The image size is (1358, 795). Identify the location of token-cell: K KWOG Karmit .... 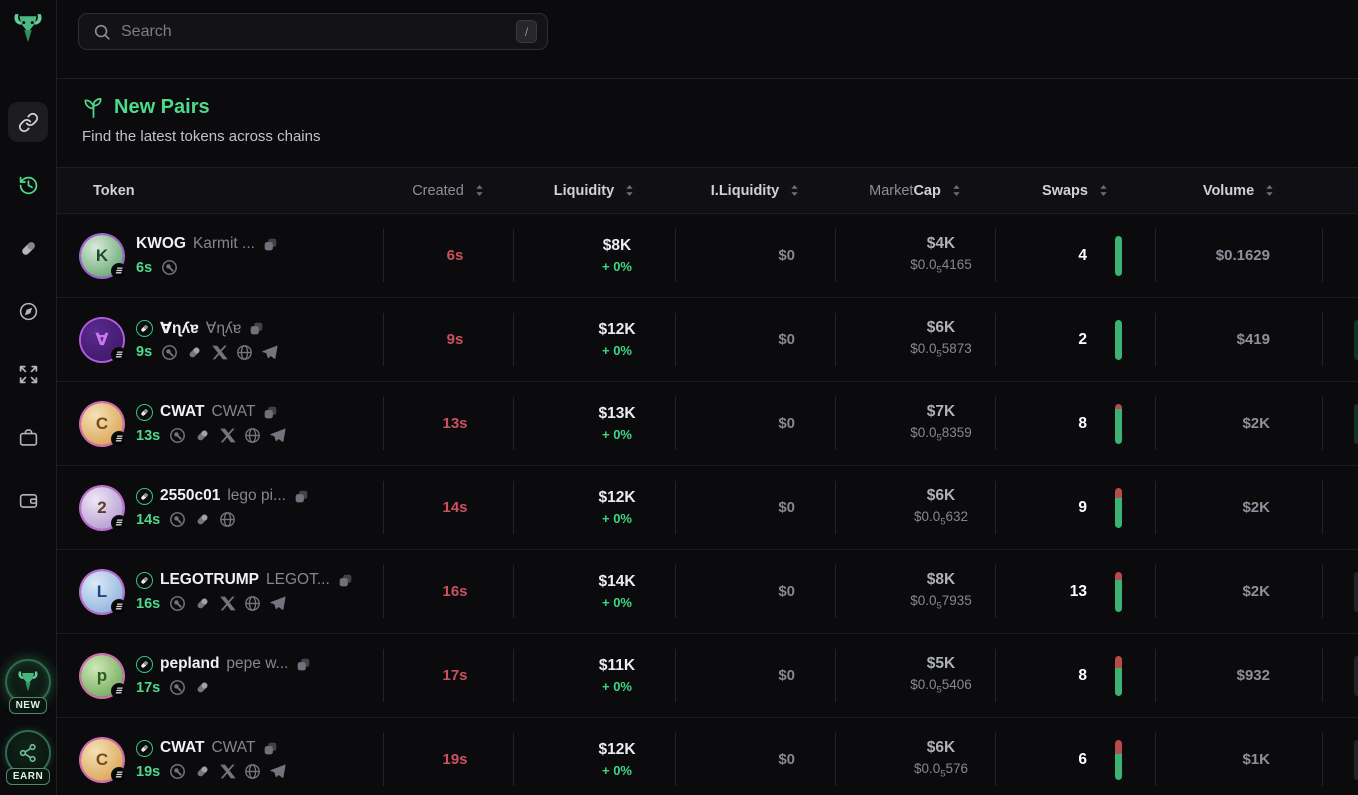
(220, 255).